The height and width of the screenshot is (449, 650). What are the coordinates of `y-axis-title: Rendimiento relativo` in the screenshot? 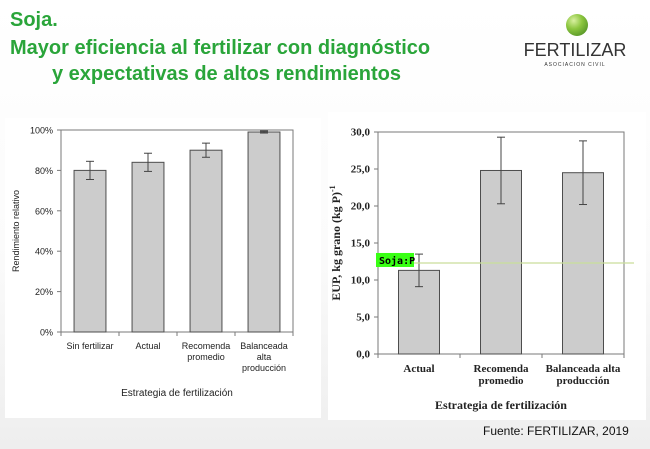 It's located at (16, 231).